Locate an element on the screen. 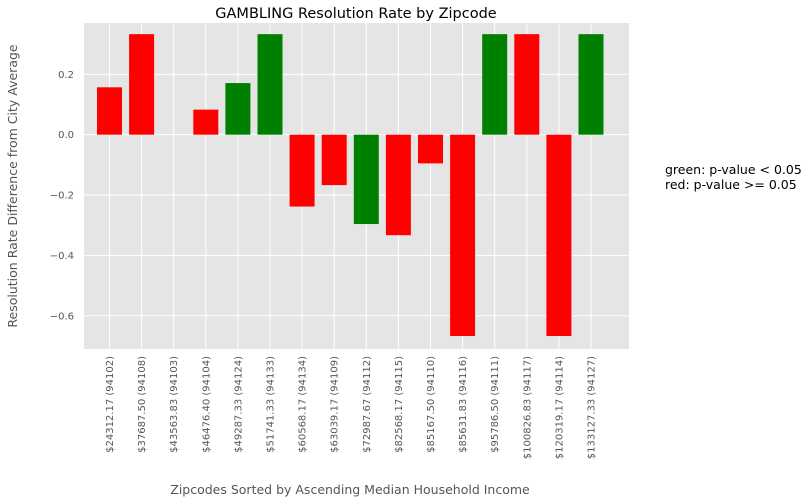 Image resolution: width=808 pixels, height=503 pixels. x-tick-label-15: $133127.33 (94127) is located at coordinates (592, 407).